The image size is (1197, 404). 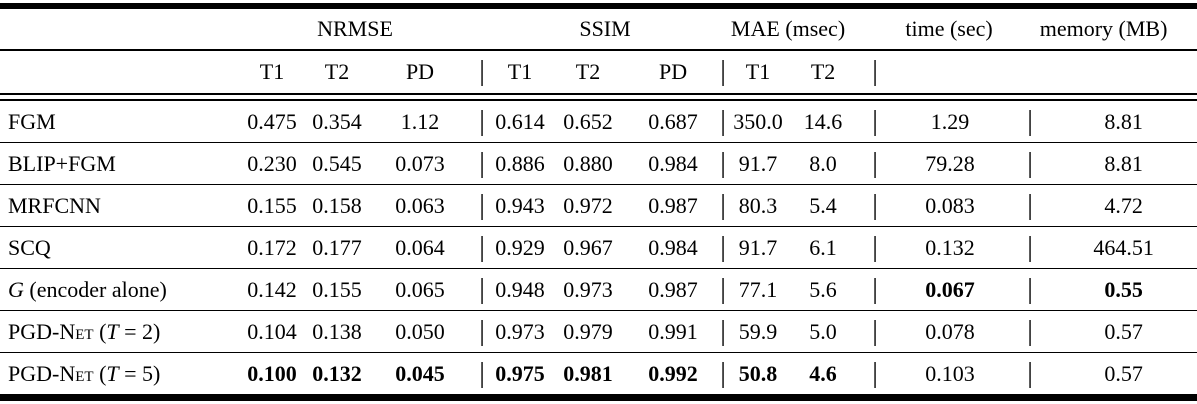 I want to click on double-rule-divider, so click(x=598, y=97).